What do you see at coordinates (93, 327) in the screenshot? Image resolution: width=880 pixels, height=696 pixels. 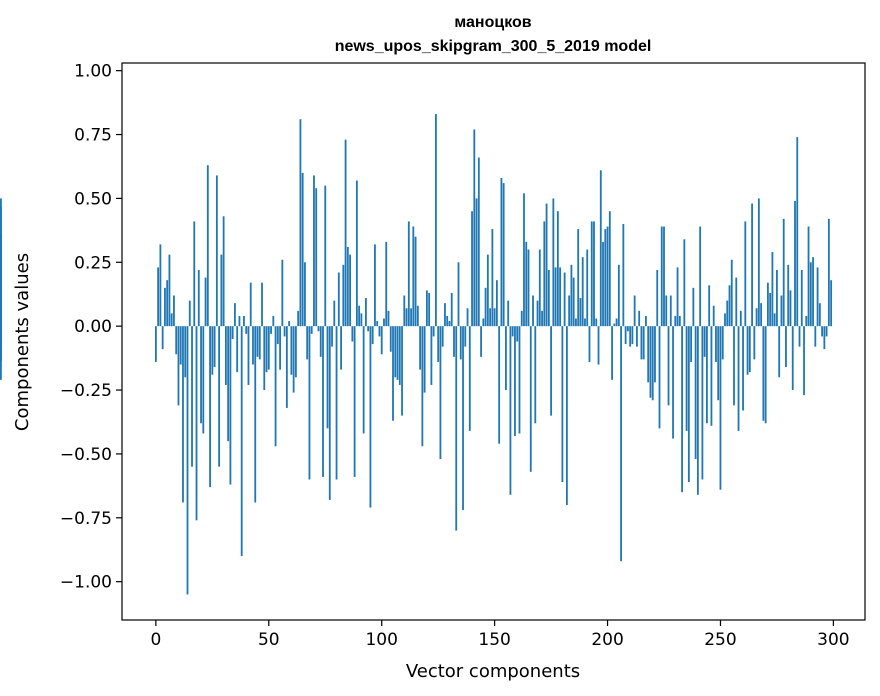 I see `y-tick-label: 0.00` at bounding box center [93, 327].